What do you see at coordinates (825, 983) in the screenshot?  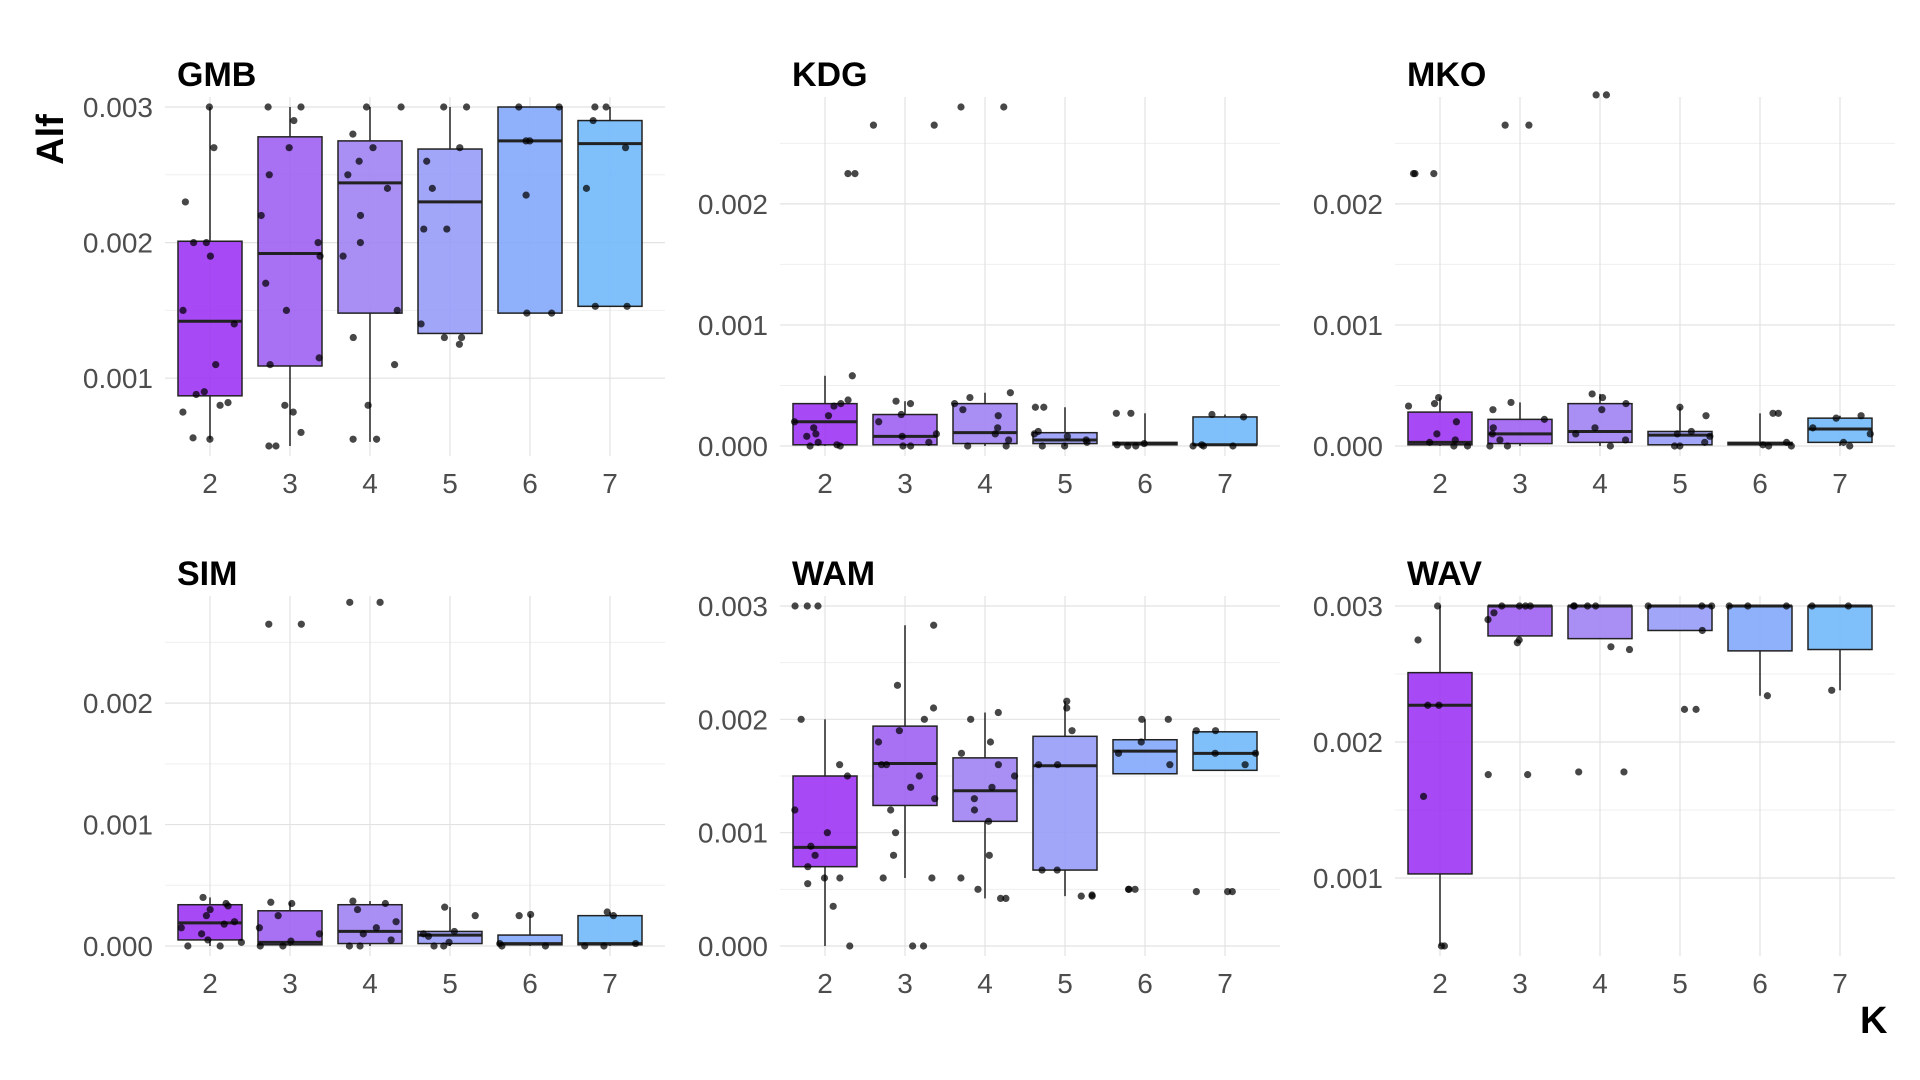 I see `x-tick-label: 2` at bounding box center [825, 983].